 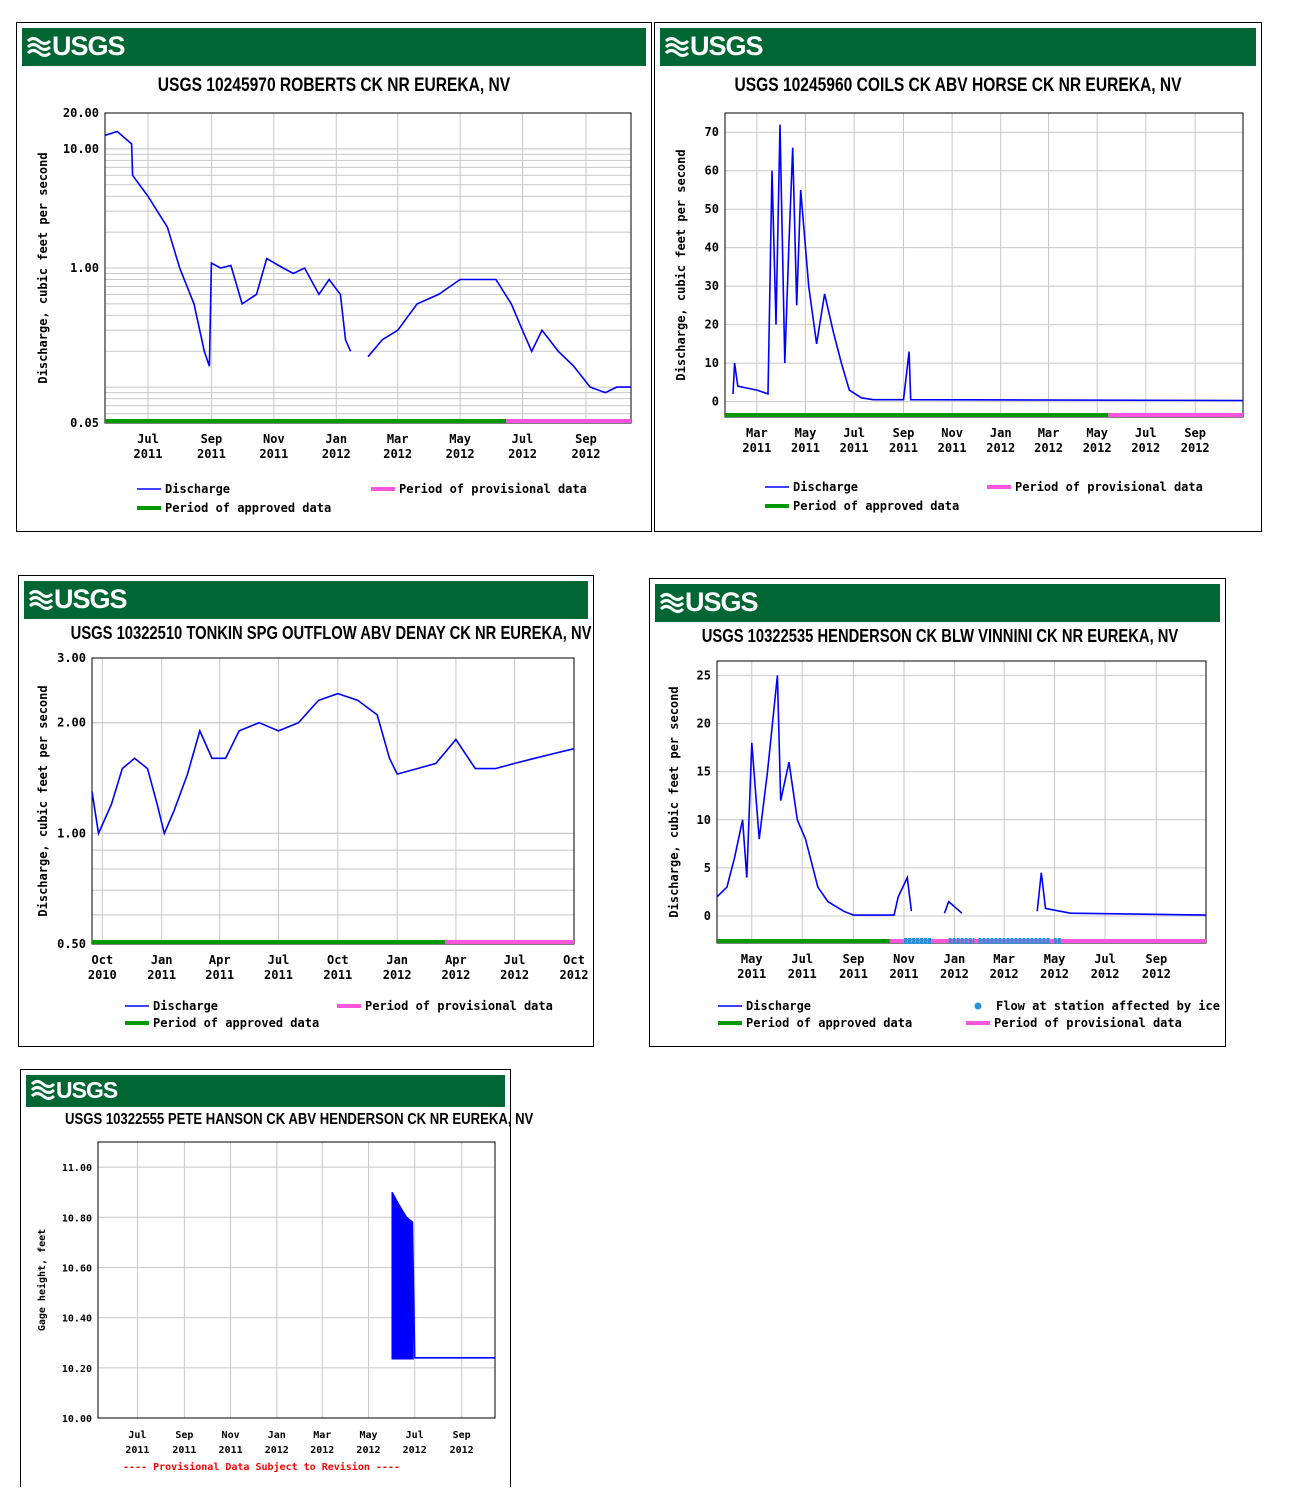 I want to click on y-tick-label: 10.80, so click(x=77, y=1218).